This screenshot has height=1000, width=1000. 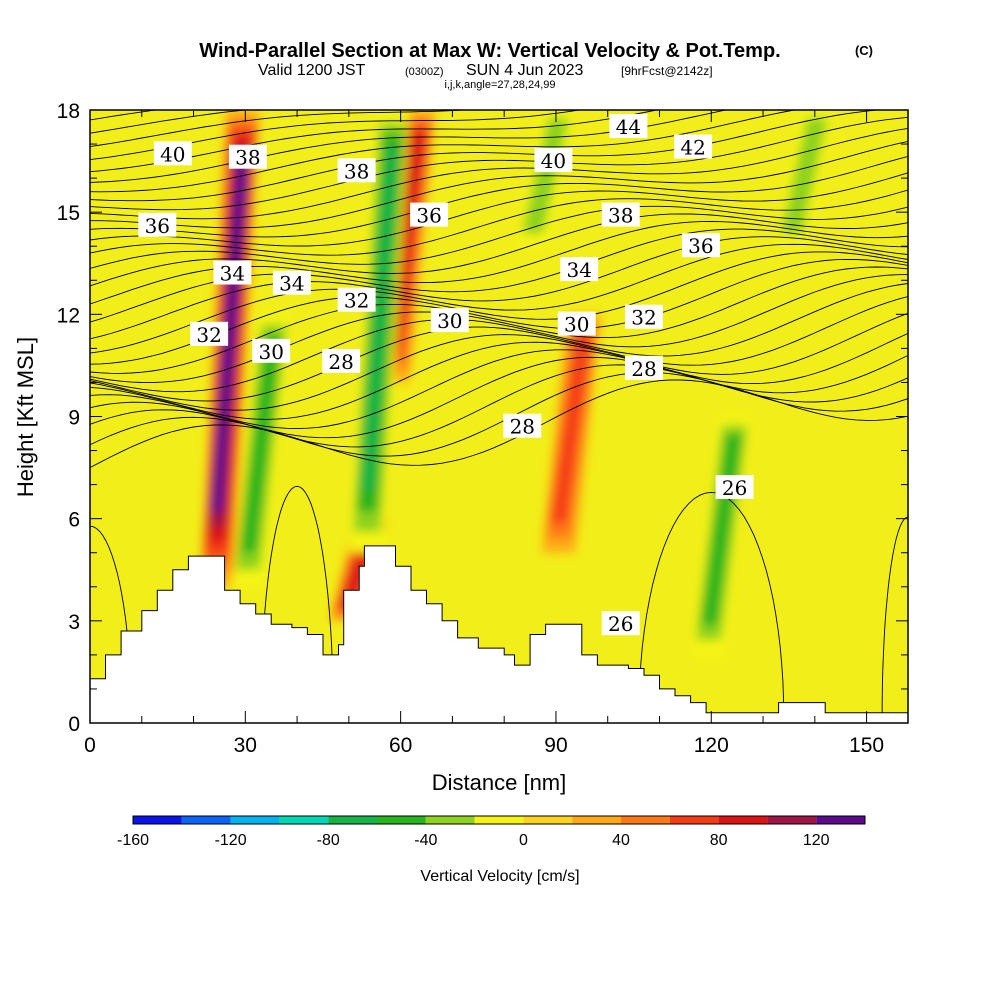 I want to click on y-tick-label: 9, so click(x=74, y=418).